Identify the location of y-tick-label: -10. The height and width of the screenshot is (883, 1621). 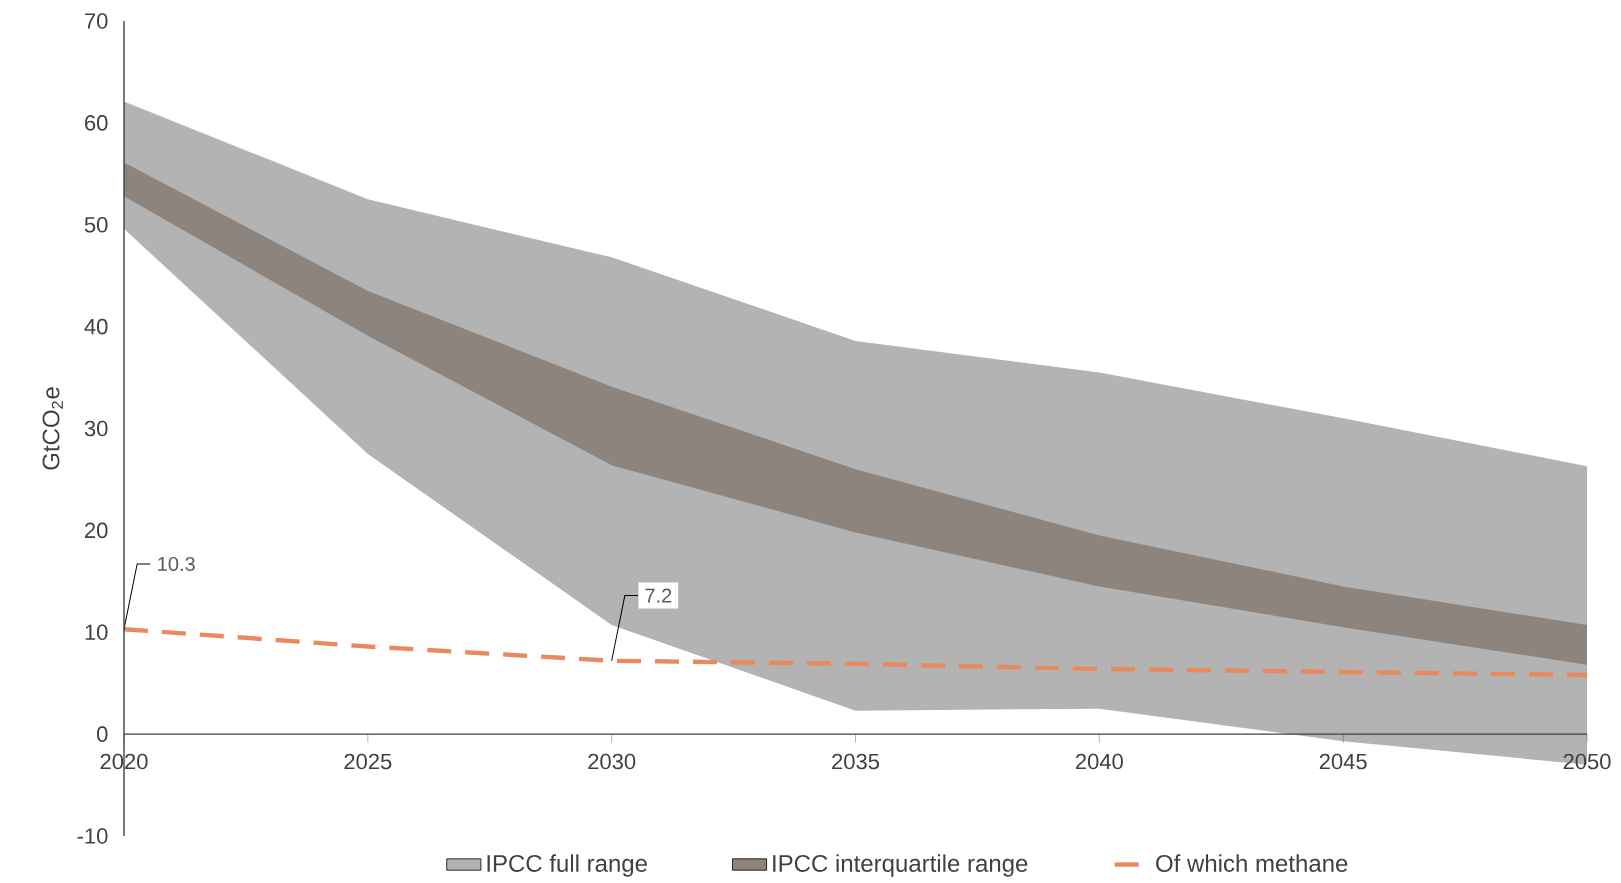
(92, 836).